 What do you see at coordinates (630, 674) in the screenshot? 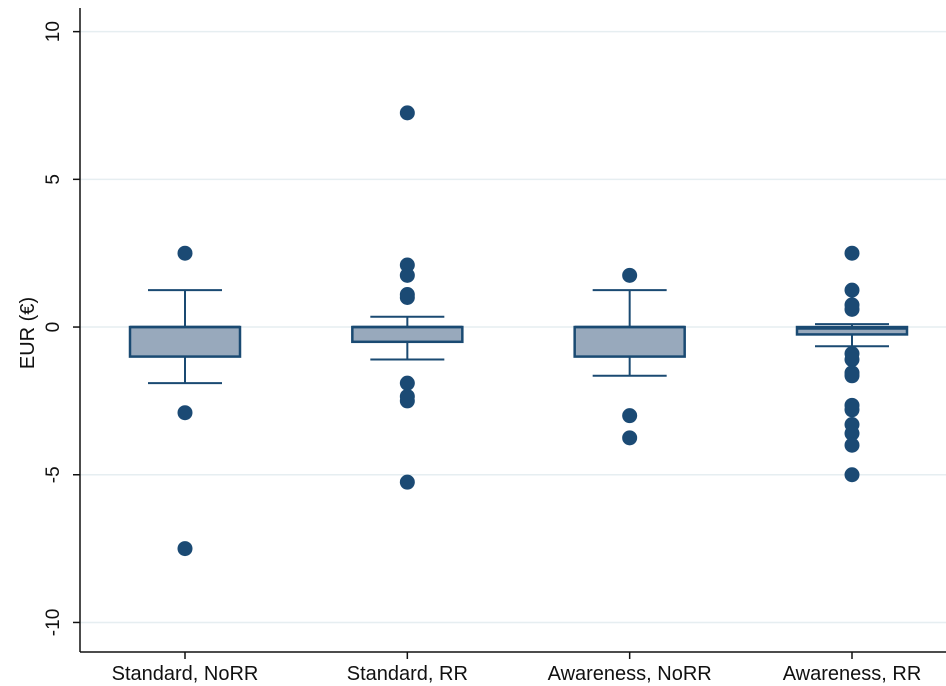
I see `x-category-label-2: Awareness, NoRR` at bounding box center [630, 674].